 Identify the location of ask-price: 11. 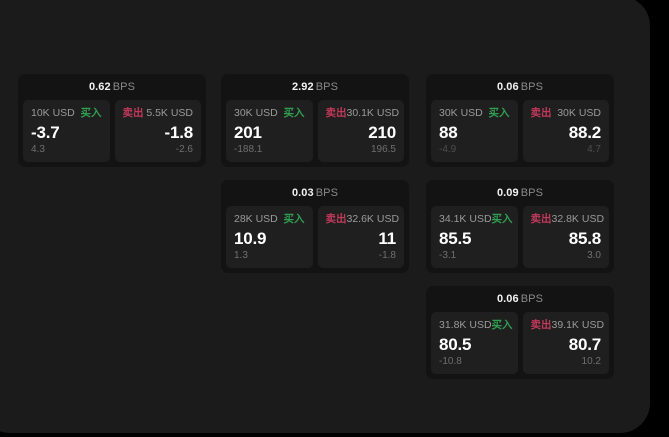
(387, 238).